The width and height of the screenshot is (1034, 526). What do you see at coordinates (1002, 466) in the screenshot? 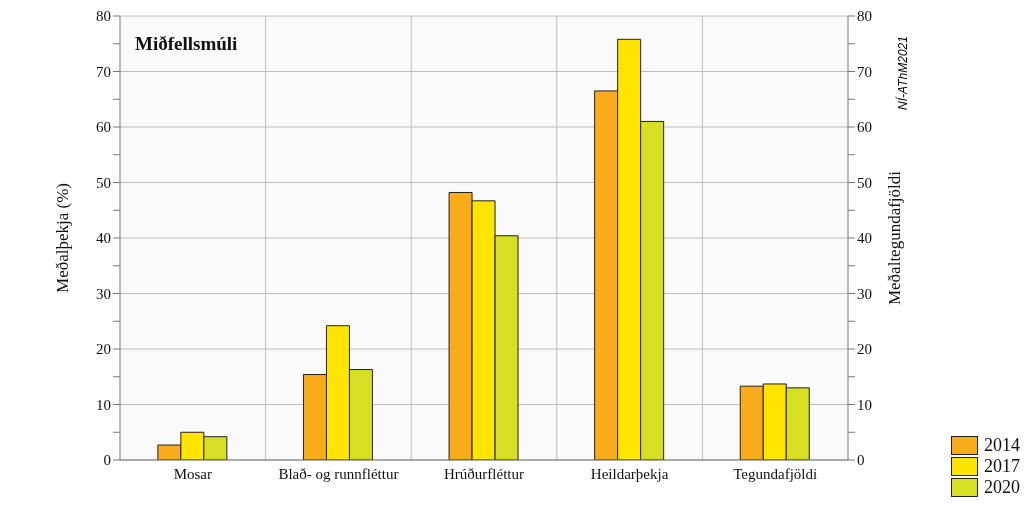
I see `legend-label: 2017` at bounding box center [1002, 466].